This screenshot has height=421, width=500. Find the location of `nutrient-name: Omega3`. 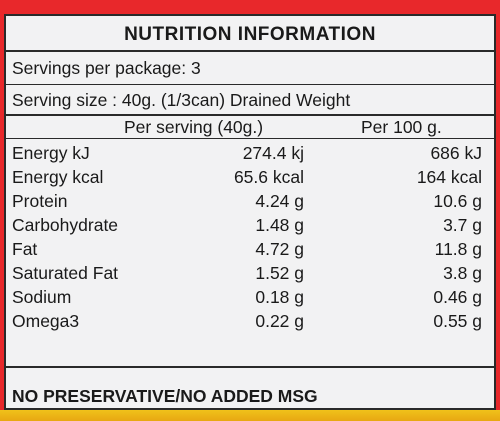

nutrient-name: Omega3 is located at coordinates (46, 321).